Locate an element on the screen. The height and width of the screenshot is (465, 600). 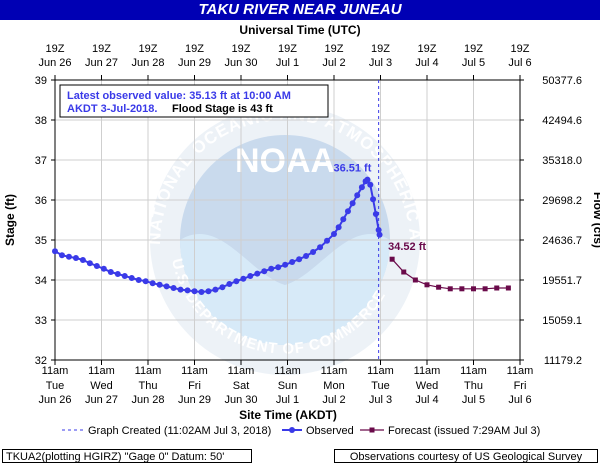
bottom-tick-day-label: Sat is located at coordinates (241, 386).